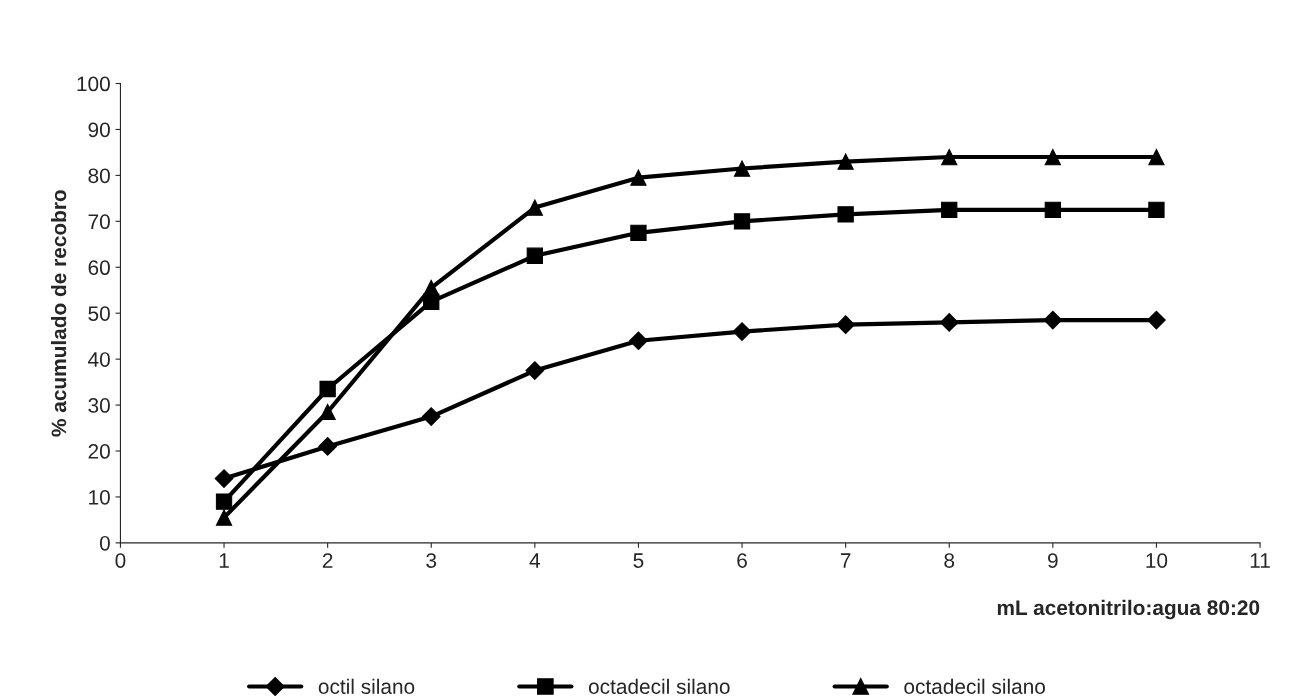  I want to click on x-tick-label: 3, so click(431, 560).